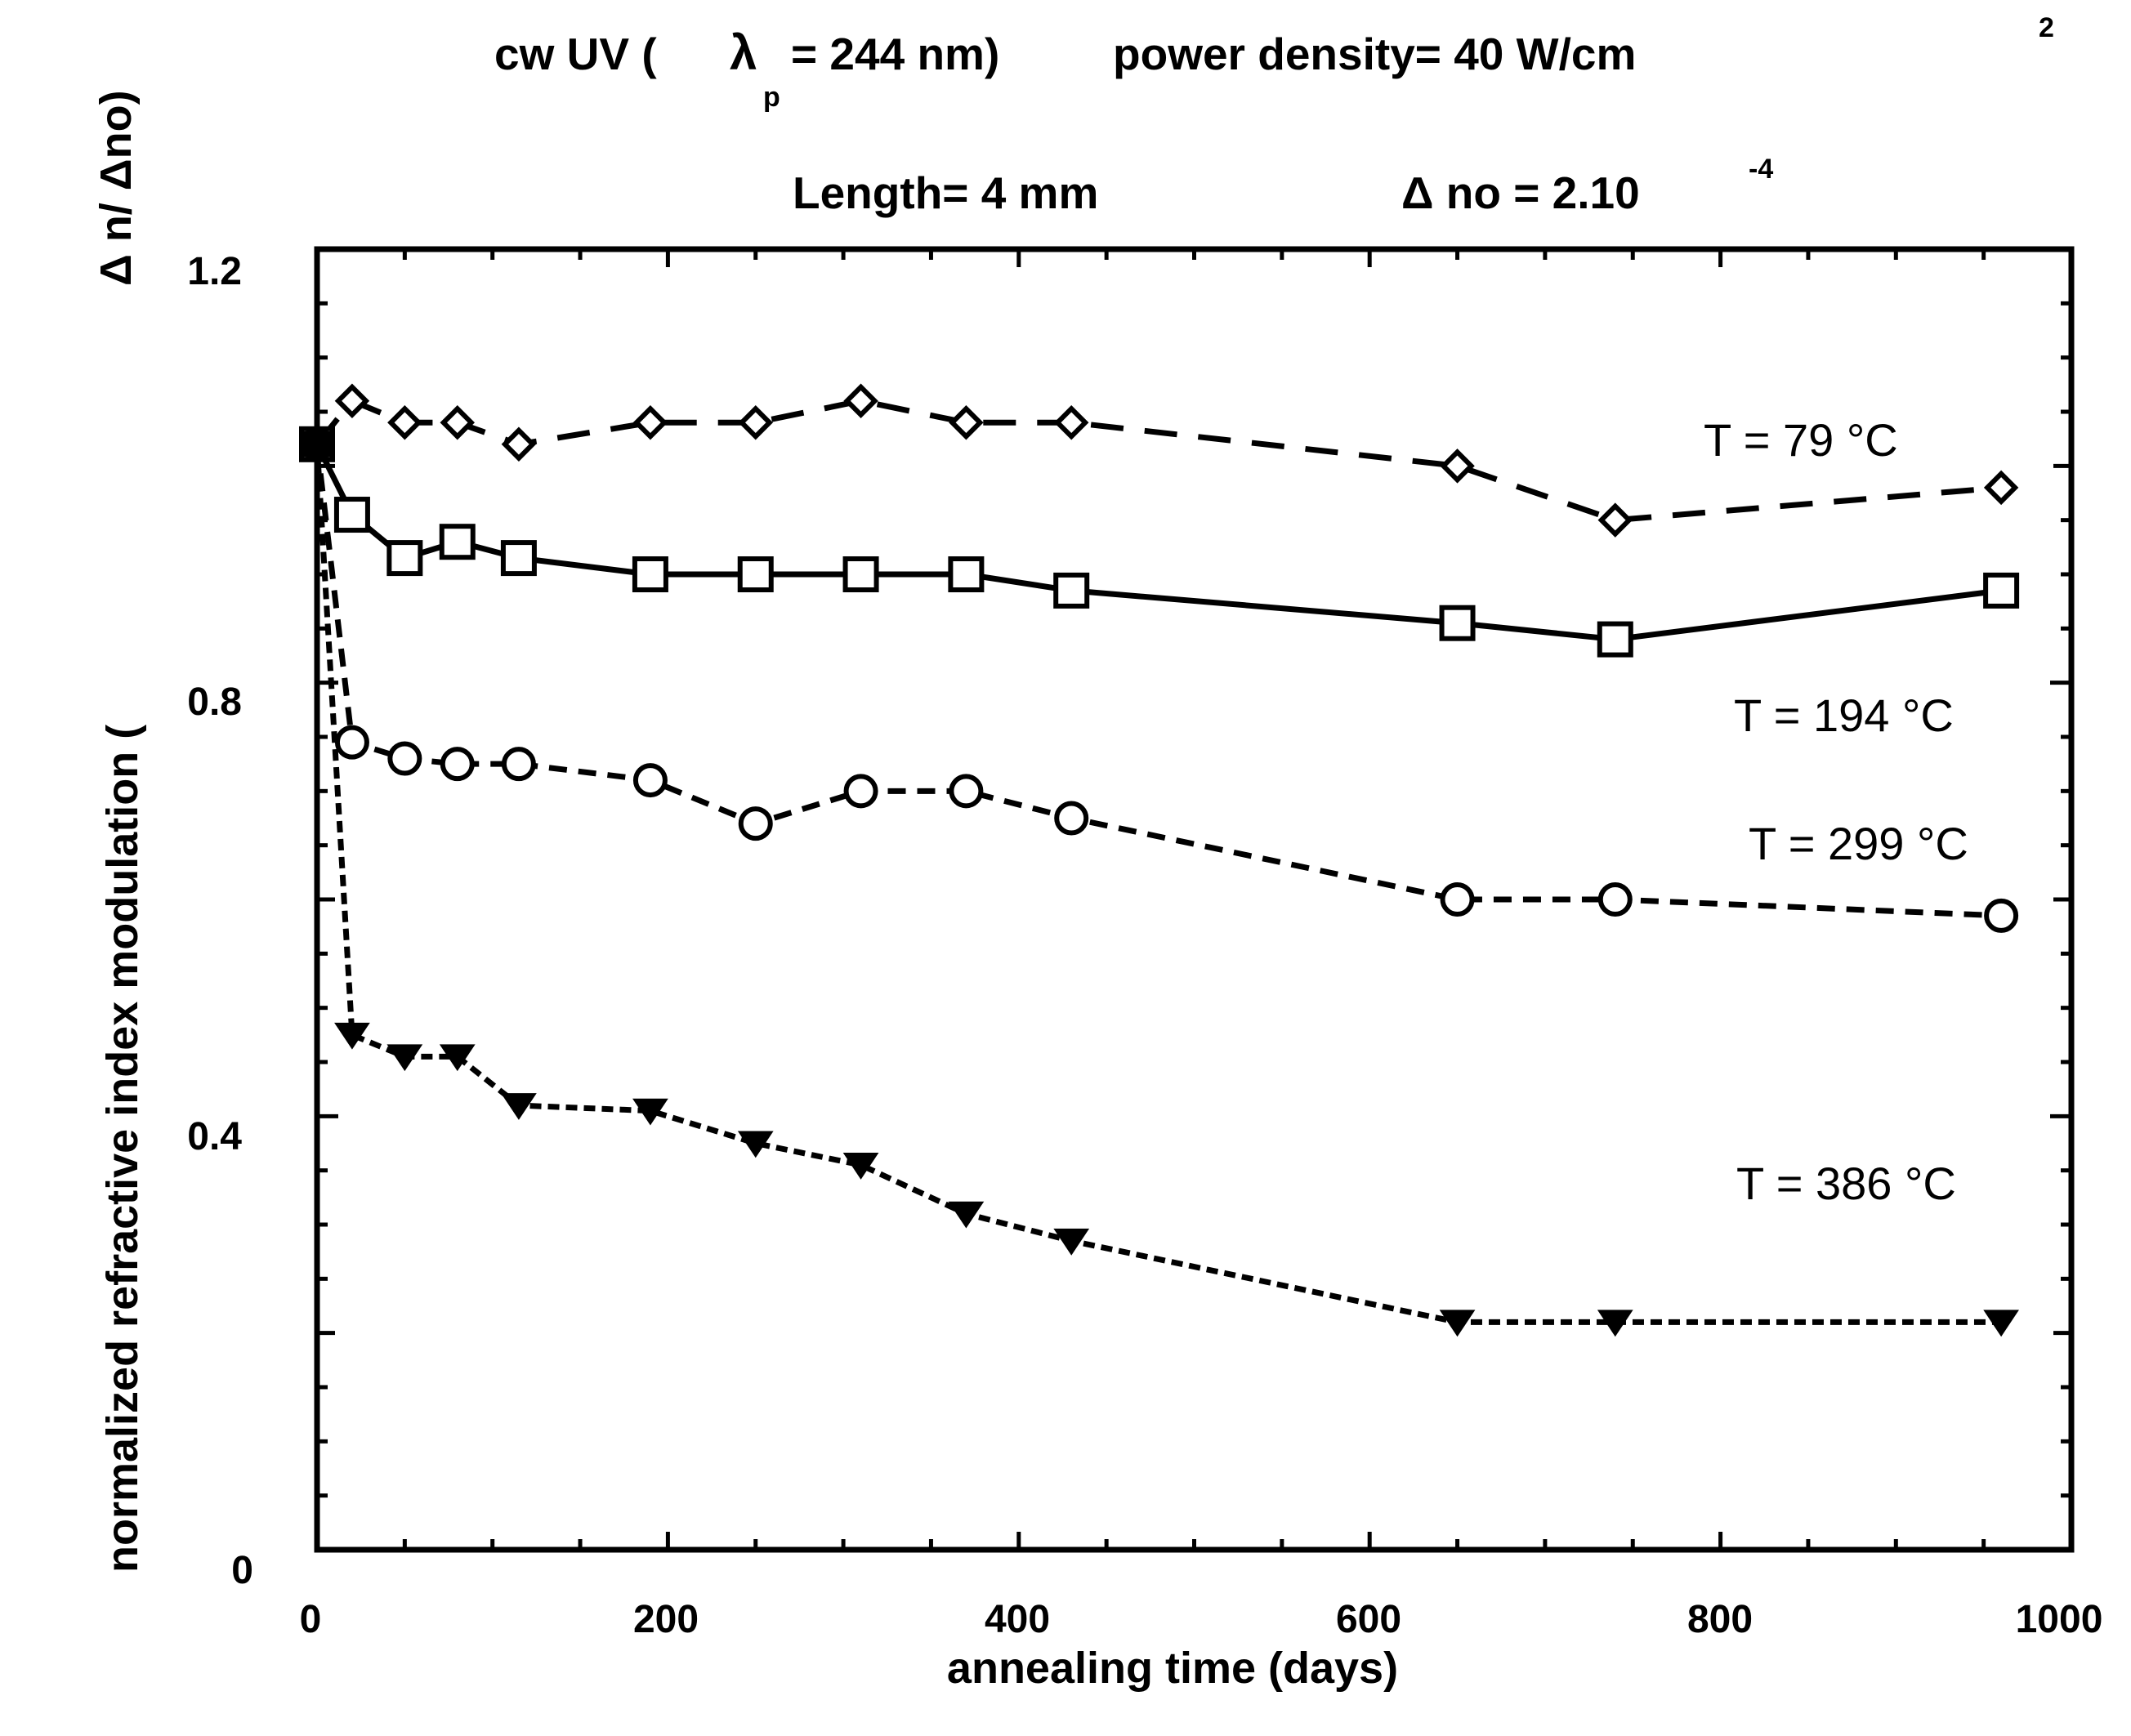 This screenshot has height=1736, width=2131. Describe the element at coordinates (2059, 1620) in the screenshot. I see `x-tick-label: 1000` at that location.